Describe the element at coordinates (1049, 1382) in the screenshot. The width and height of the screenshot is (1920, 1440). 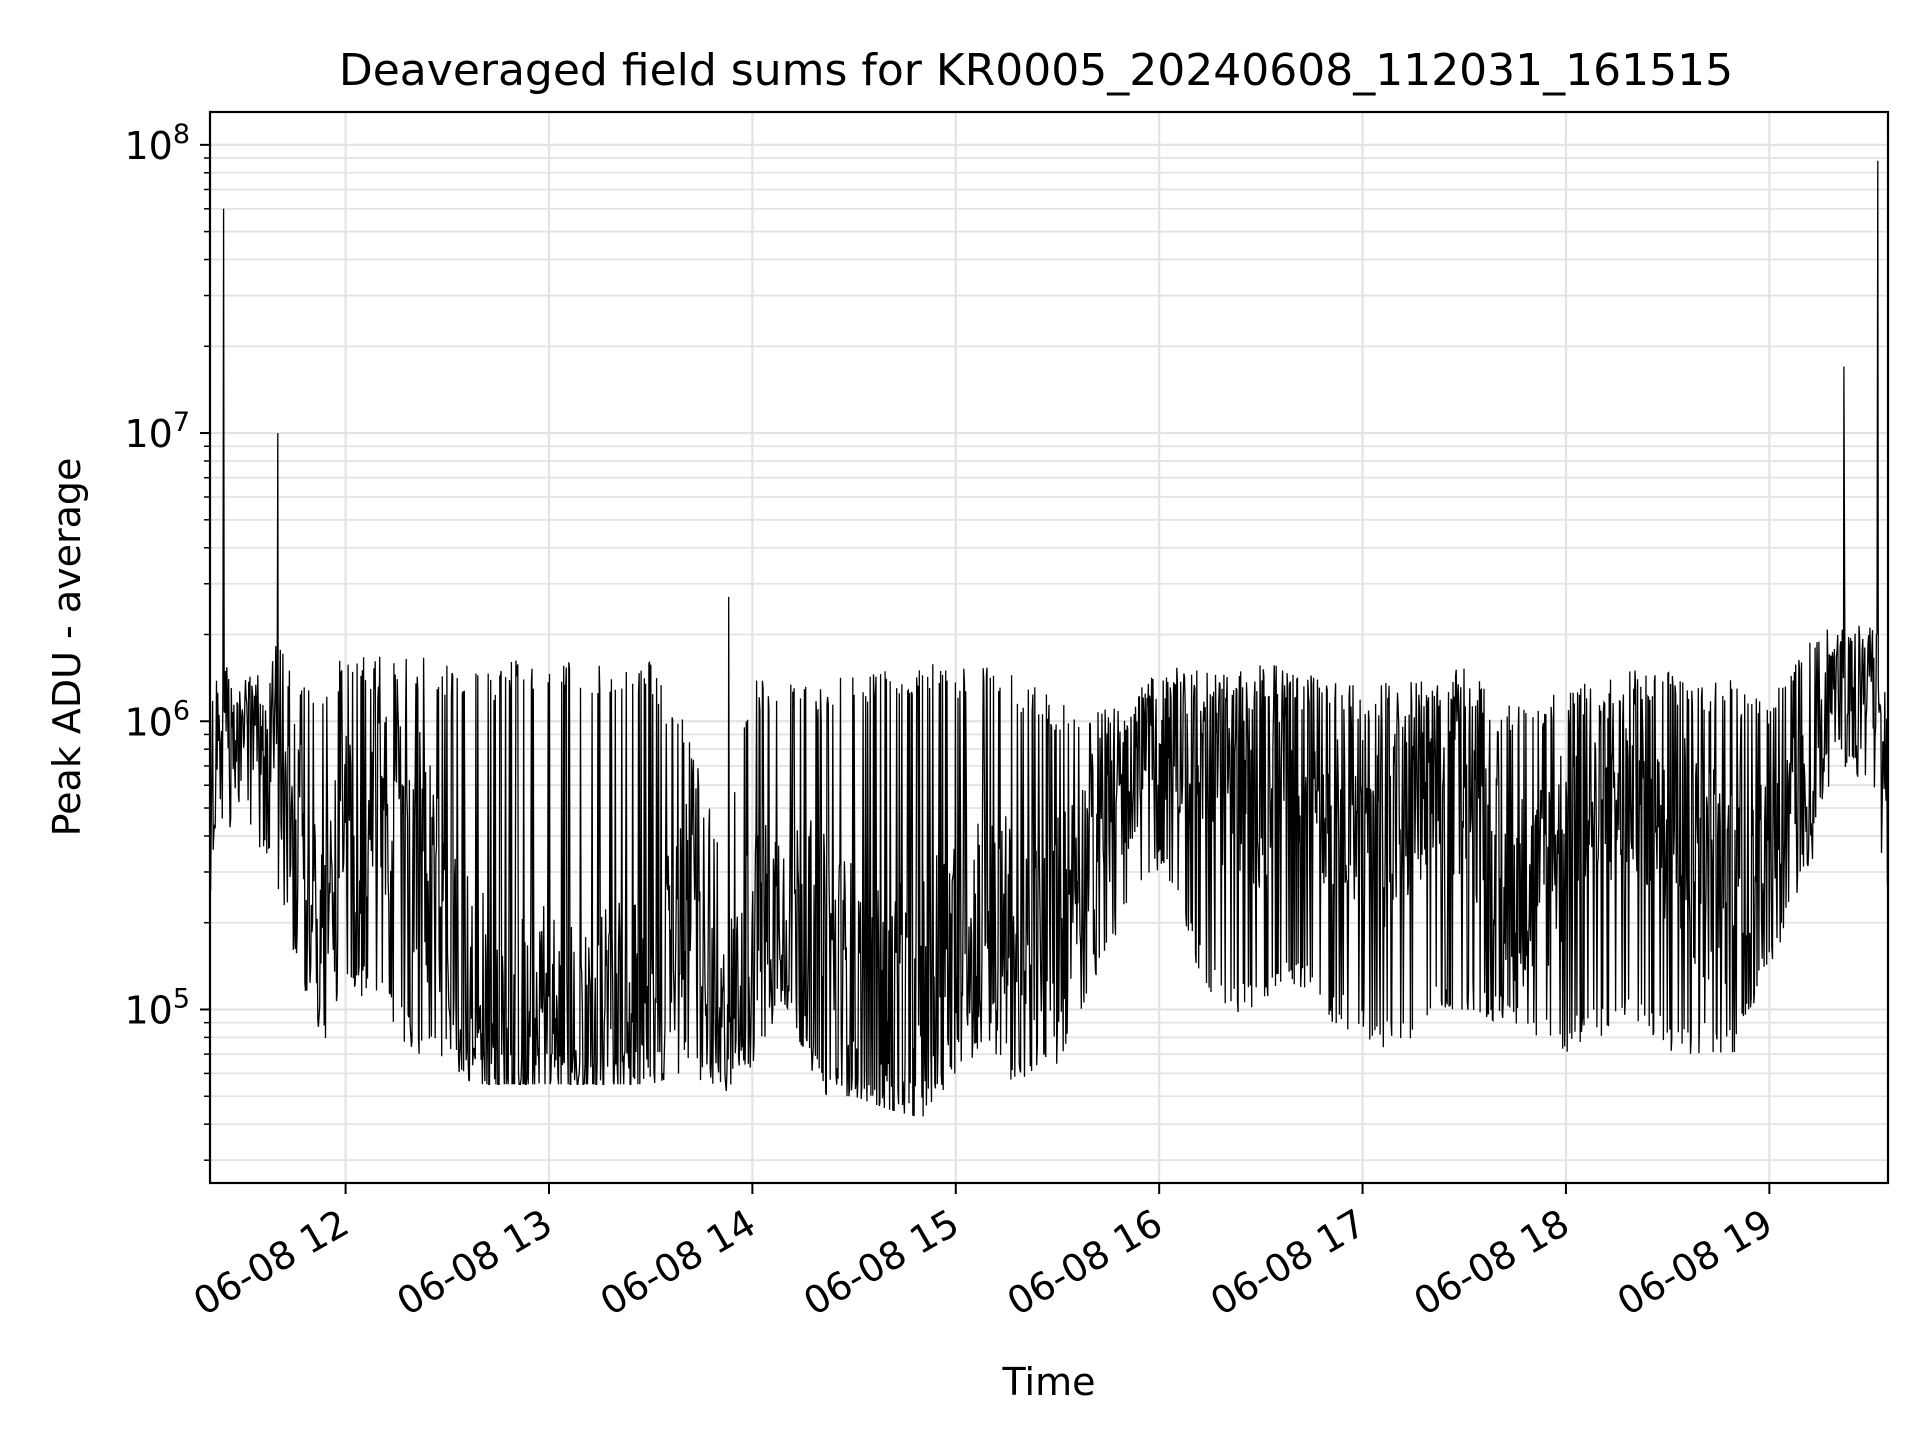
I see `x-axis-label: Time` at that location.